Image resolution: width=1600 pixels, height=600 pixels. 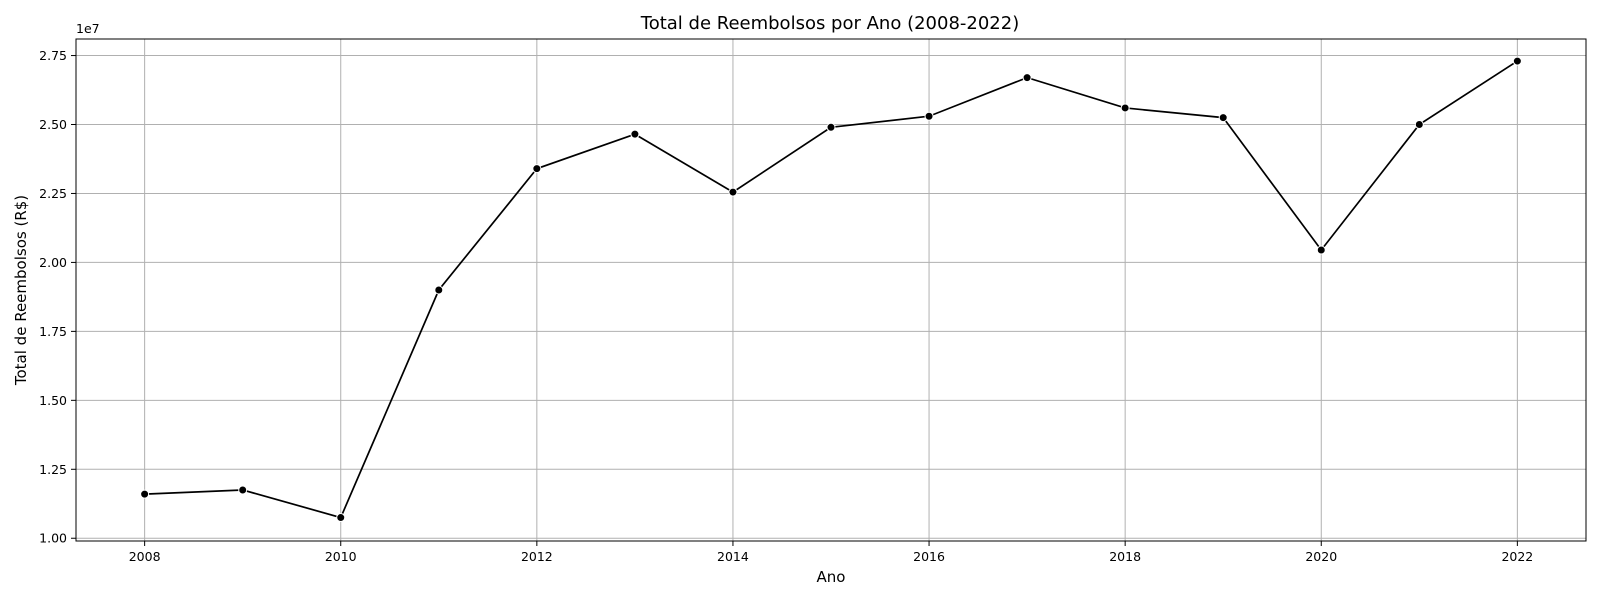 I want to click on x-tick-label: 2012, so click(x=537, y=556).